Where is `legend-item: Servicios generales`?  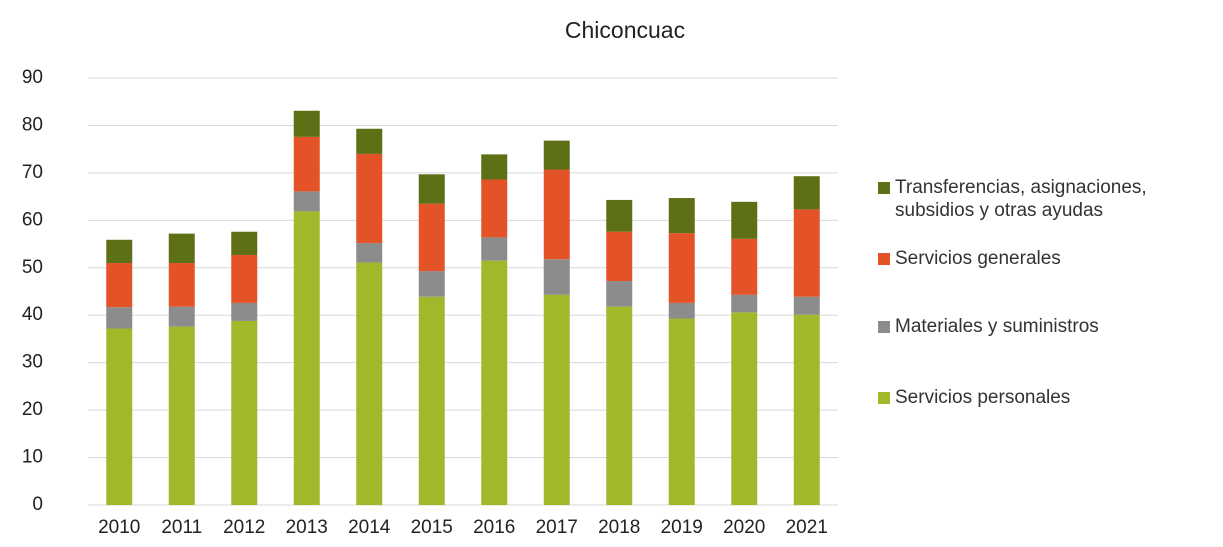 legend-item: Servicios generales is located at coordinates (1048, 258).